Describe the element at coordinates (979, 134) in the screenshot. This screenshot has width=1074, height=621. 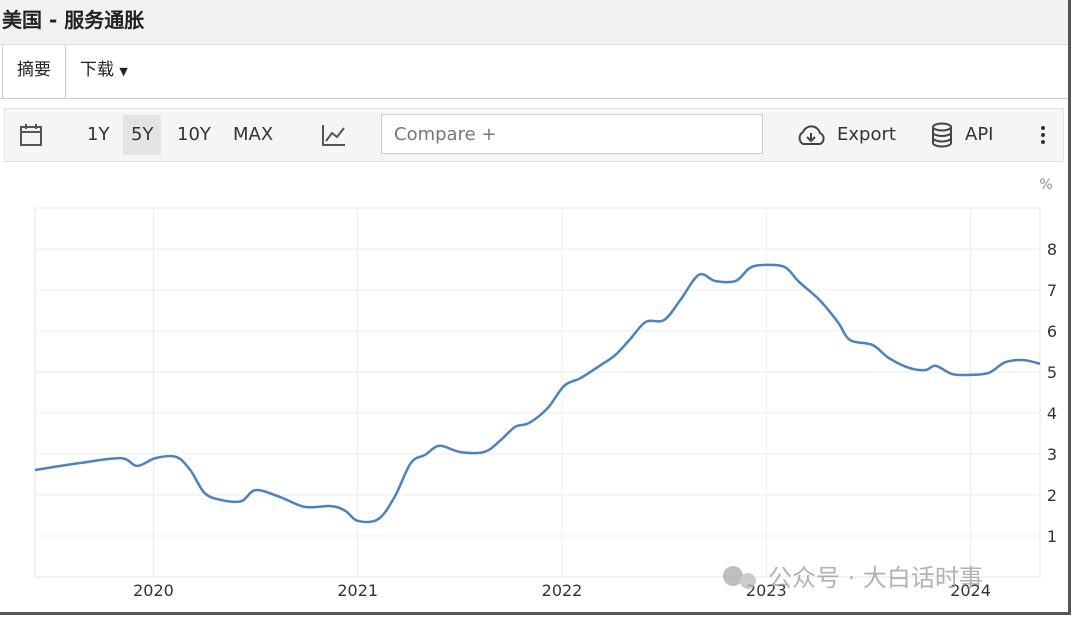
I see `api-button: API` at that location.